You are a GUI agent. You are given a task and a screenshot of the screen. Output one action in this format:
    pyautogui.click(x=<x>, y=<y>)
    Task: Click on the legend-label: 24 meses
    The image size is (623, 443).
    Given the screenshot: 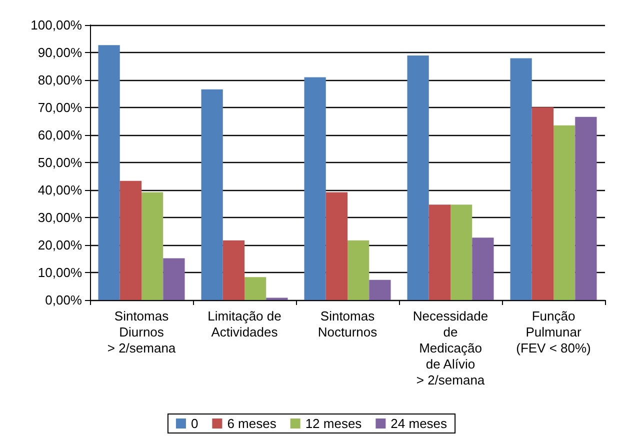 What is the action you would take?
    pyautogui.click(x=419, y=423)
    